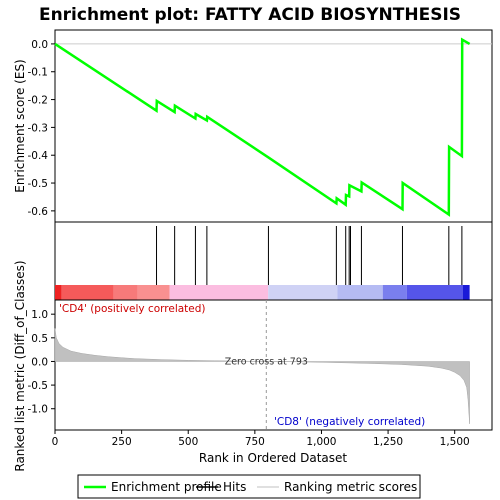  What do you see at coordinates (39, 315) in the screenshot?
I see `metric-y-tick-label: 1.0` at bounding box center [39, 315].